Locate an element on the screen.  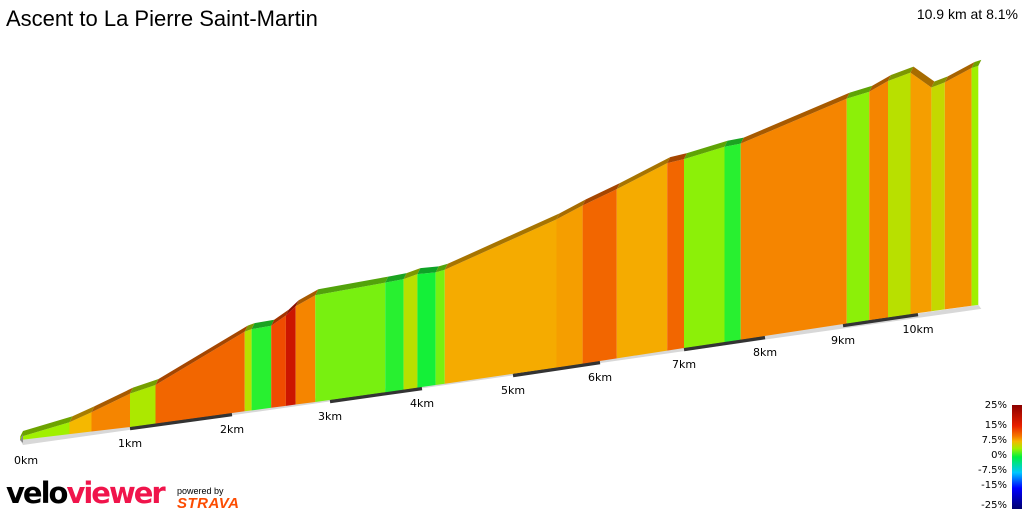
legend-label: -15% is located at coordinates (994, 485).